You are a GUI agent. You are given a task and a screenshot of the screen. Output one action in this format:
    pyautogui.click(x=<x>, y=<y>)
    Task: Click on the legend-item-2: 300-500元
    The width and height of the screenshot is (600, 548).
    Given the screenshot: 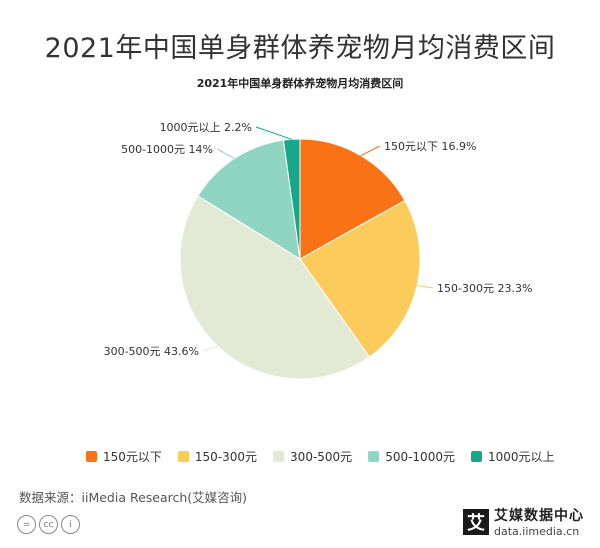 What is the action you would take?
    pyautogui.click(x=312, y=456)
    